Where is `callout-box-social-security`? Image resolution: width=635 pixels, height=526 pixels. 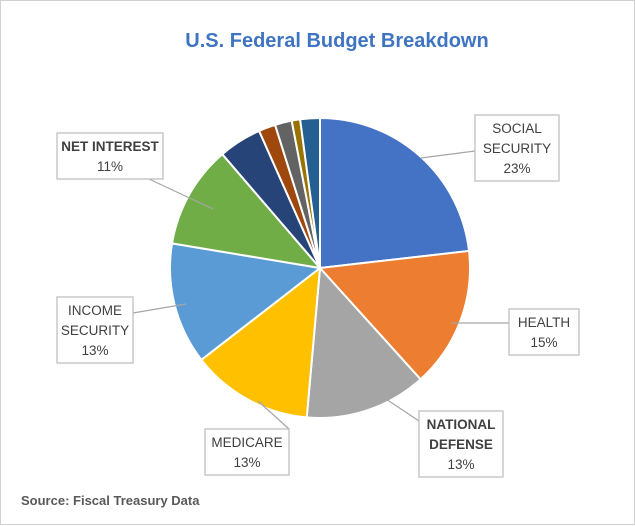
callout-box-social-security is located at coordinates (517, 148).